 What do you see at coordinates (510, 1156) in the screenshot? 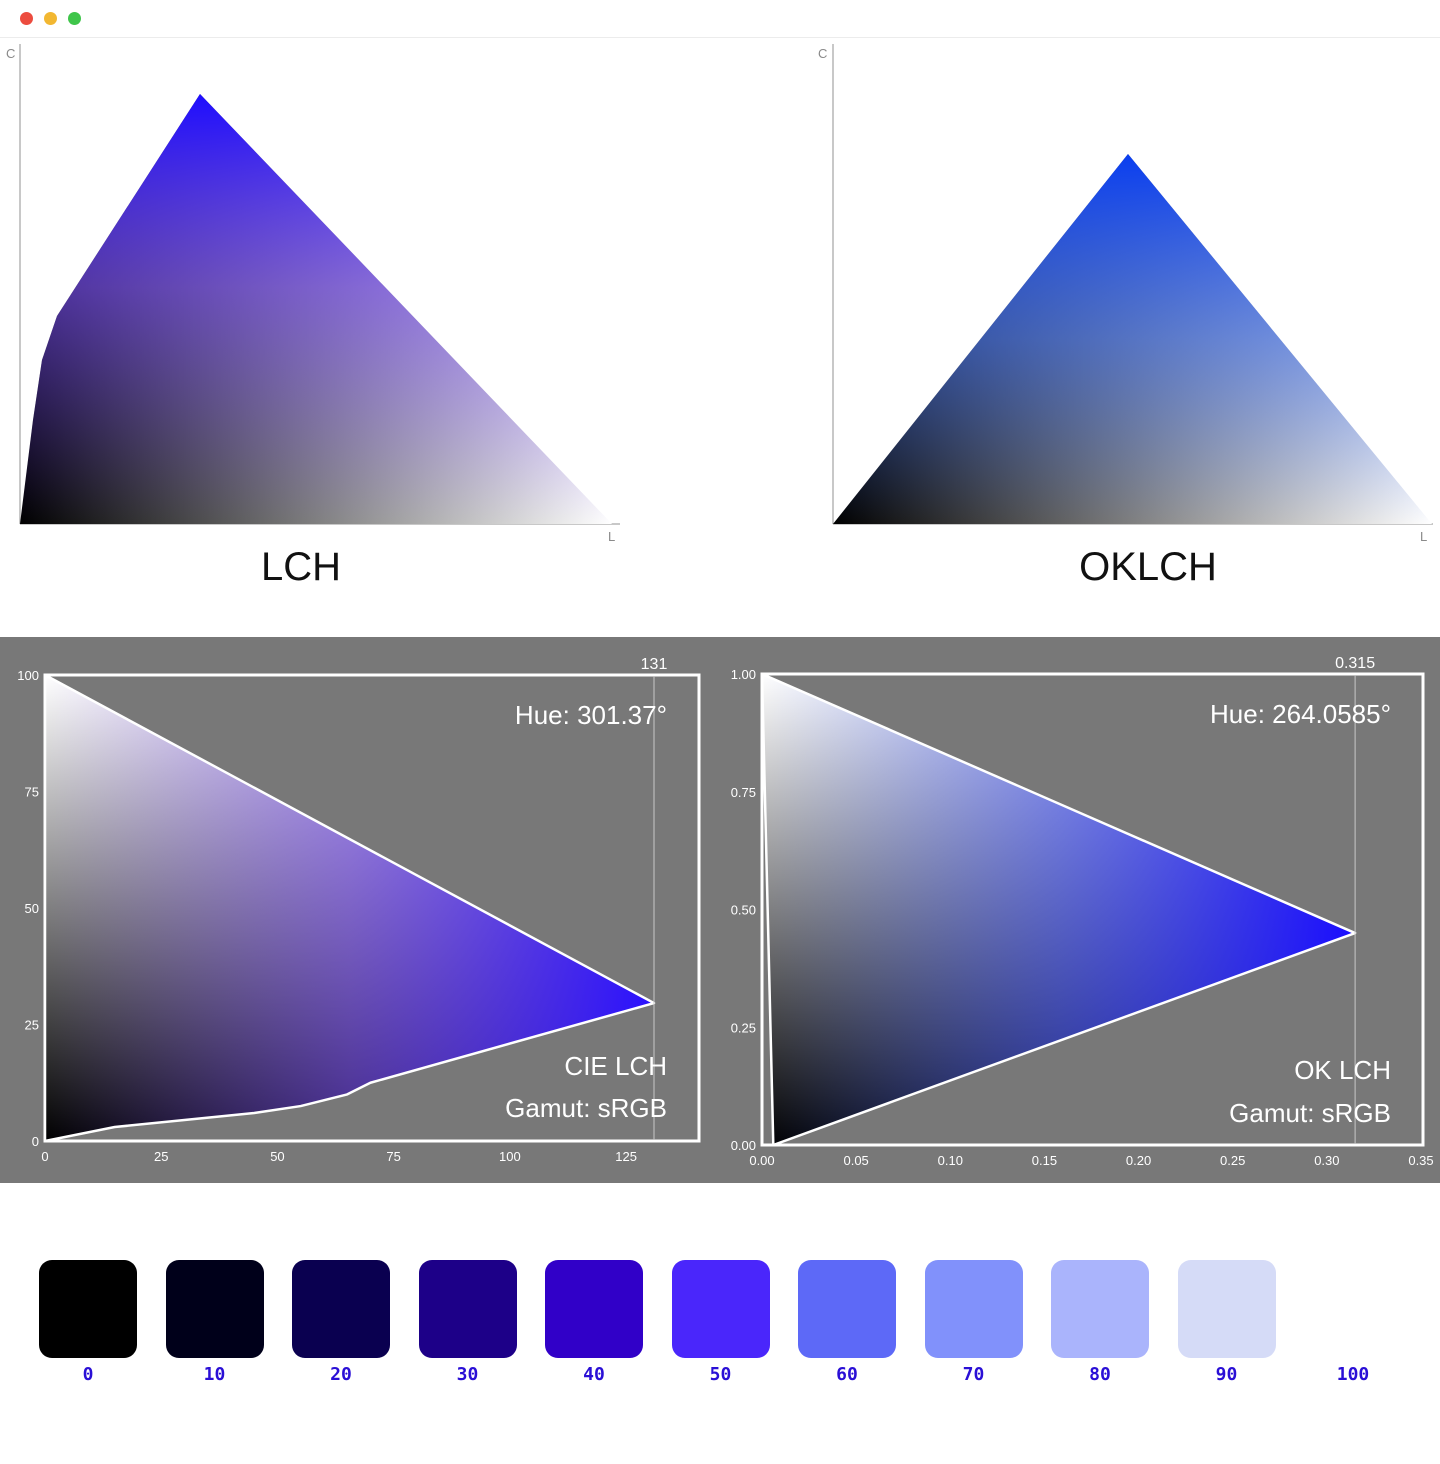
I see `cie-x-tick-label: 100` at bounding box center [510, 1156].